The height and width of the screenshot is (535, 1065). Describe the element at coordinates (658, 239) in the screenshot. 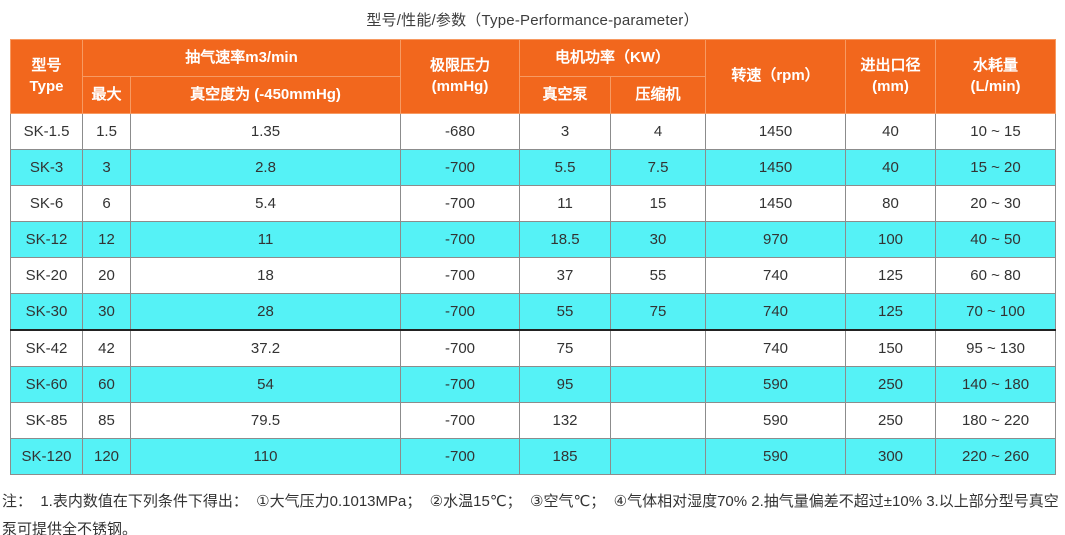

I see `cell-comp_kw: 30` at that location.